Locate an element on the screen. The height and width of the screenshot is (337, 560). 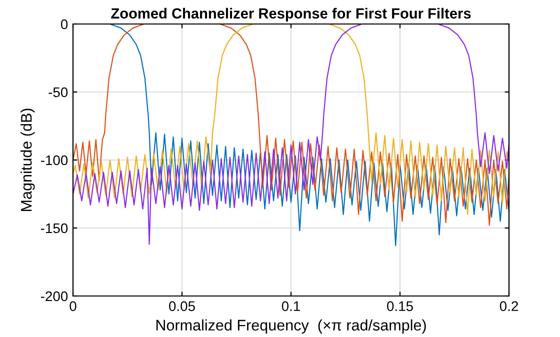
x-tick-label: 0.15 is located at coordinates (400, 306).